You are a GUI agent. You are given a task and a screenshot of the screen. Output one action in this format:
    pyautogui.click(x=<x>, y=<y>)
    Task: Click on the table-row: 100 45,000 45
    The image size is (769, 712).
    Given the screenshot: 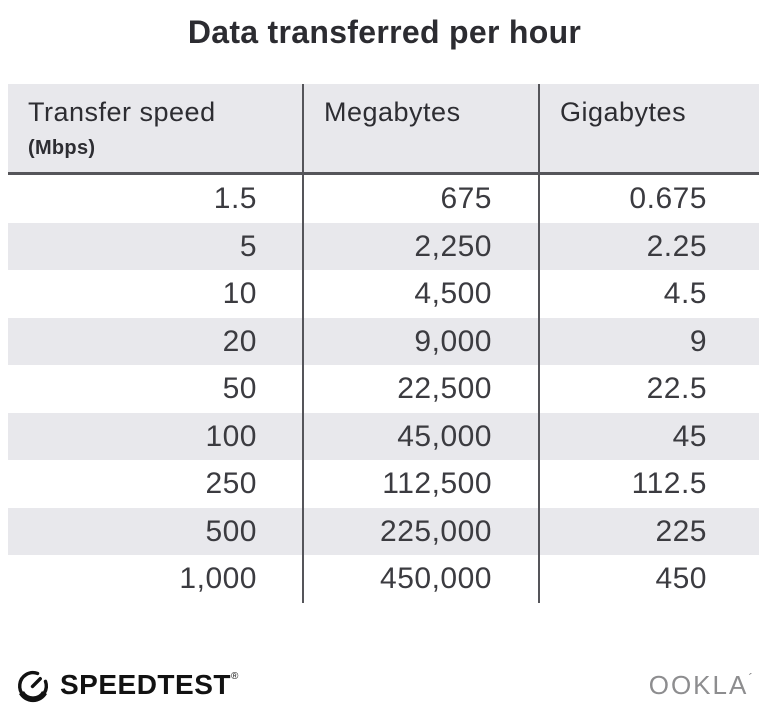 What is the action you would take?
    pyautogui.click(x=383, y=436)
    